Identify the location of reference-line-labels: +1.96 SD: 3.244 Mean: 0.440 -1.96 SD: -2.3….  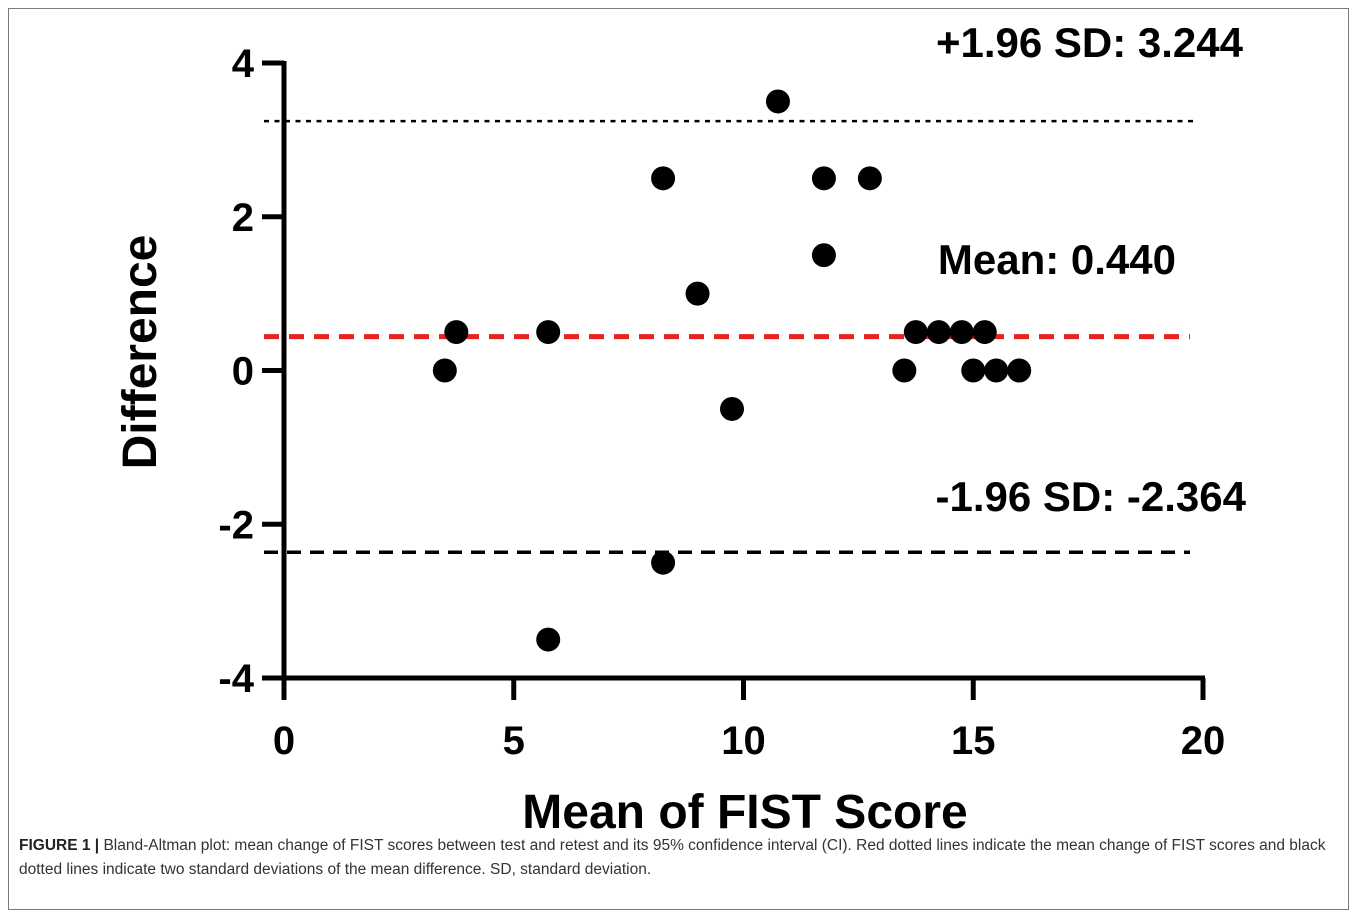
(1091, 269).